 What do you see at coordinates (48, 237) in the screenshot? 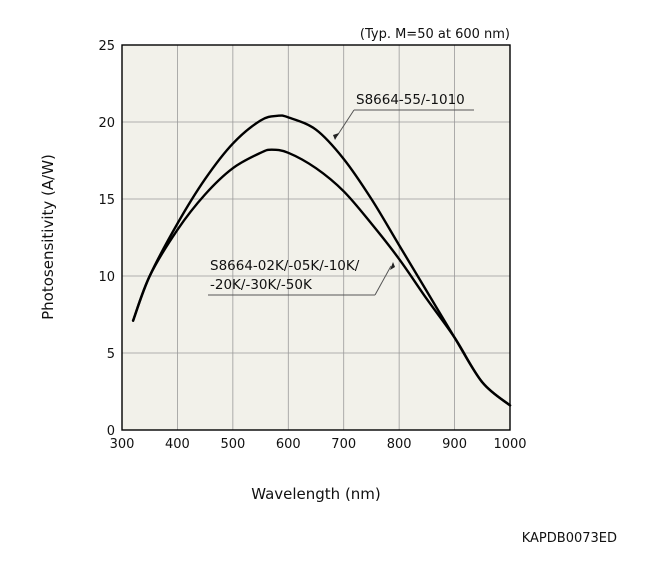
I see `y-axis-label: Photosensitivity (A/W)` at bounding box center [48, 237].